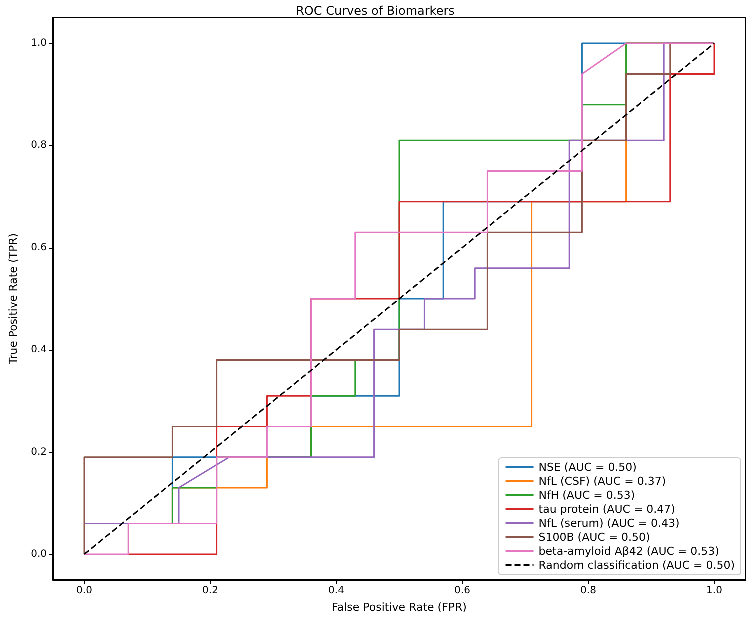 The height and width of the screenshot is (618, 751). What do you see at coordinates (39, 350) in the screenshot?
I see `y-tick-label: 0.4` at bounding box center [39, 350].